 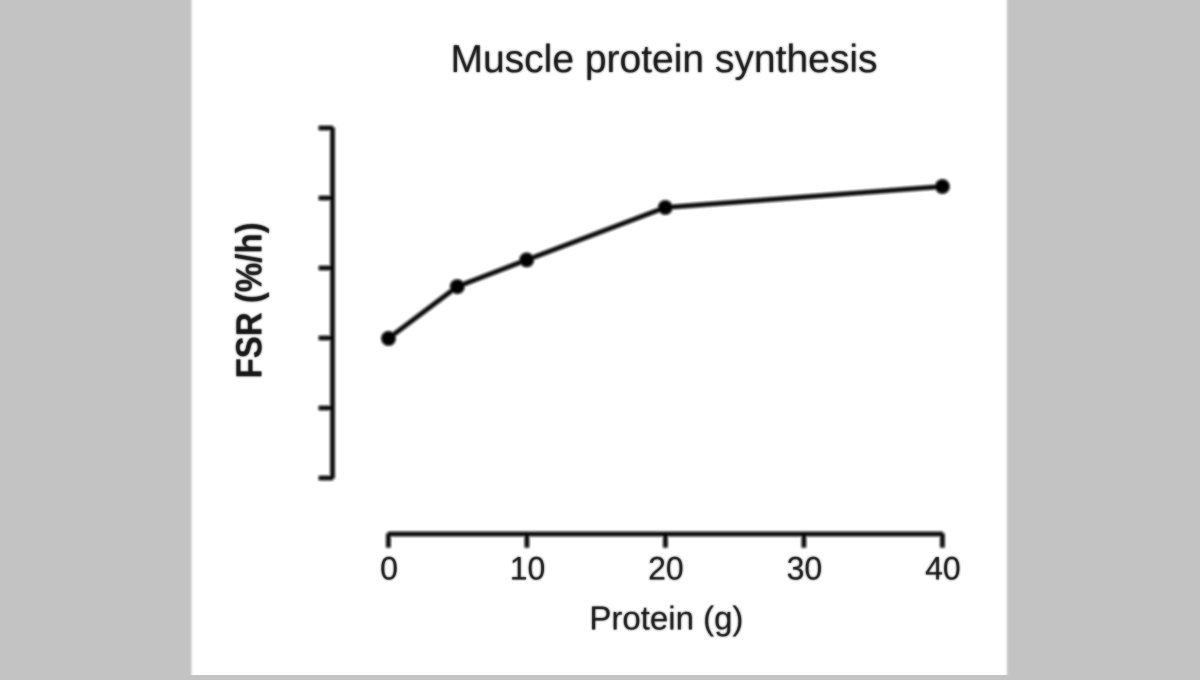 What do you see at coordinates (666, 569) in the screenshot?
I see `svg-text: 20` at bounding box center [666, 569].